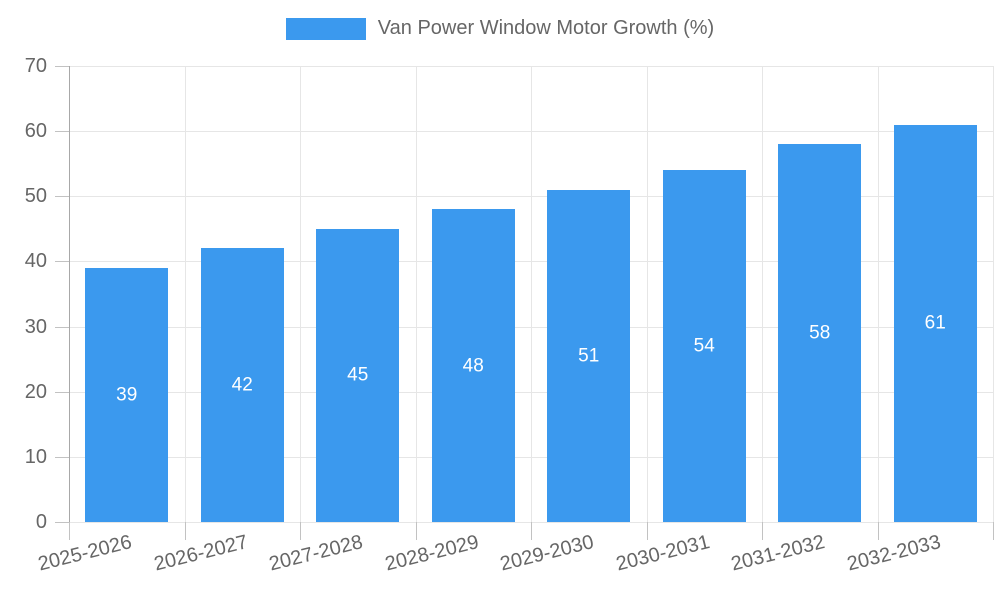 This screenshot has width=1000, height=600. Describe the element at coordinates (316, 553) in the screenshot. I see `x-axis-tick-label: 2027-2028` at that location.